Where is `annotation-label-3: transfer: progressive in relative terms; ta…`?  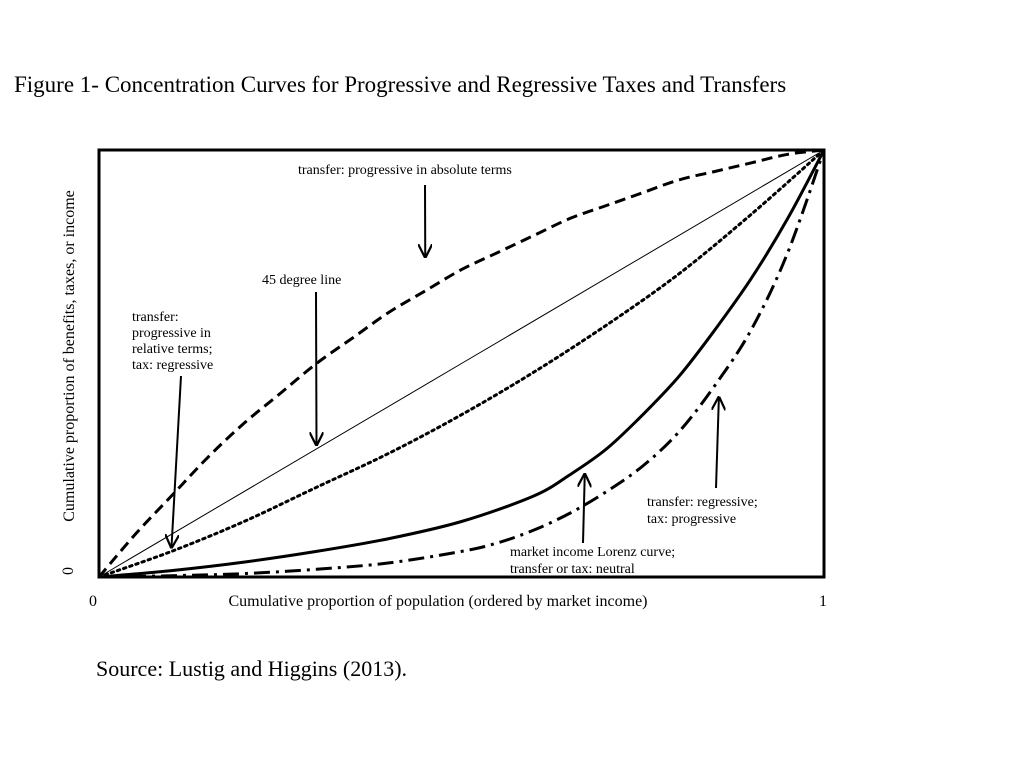
annotation-label-3: transfer: progressive in relative terms; ta… is located at coordinates (172, 341).